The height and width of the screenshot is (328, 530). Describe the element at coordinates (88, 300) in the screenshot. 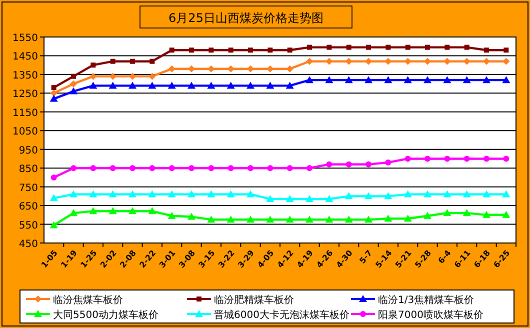

I see `legend-label: 临汾焦煤车板价` at that location.